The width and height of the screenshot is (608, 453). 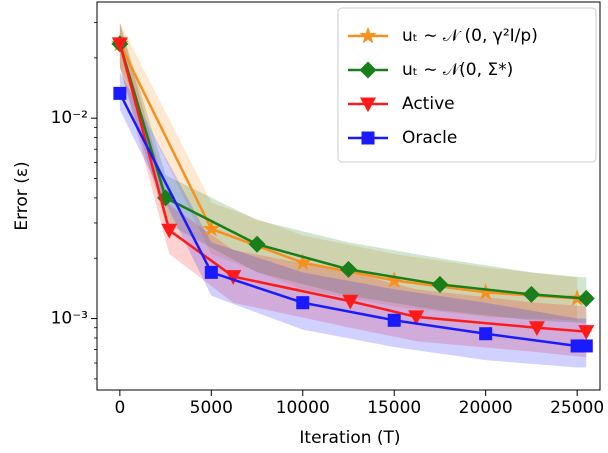 I want to click on x-axis-label: Iteration (T), so click(x=349, y=438).